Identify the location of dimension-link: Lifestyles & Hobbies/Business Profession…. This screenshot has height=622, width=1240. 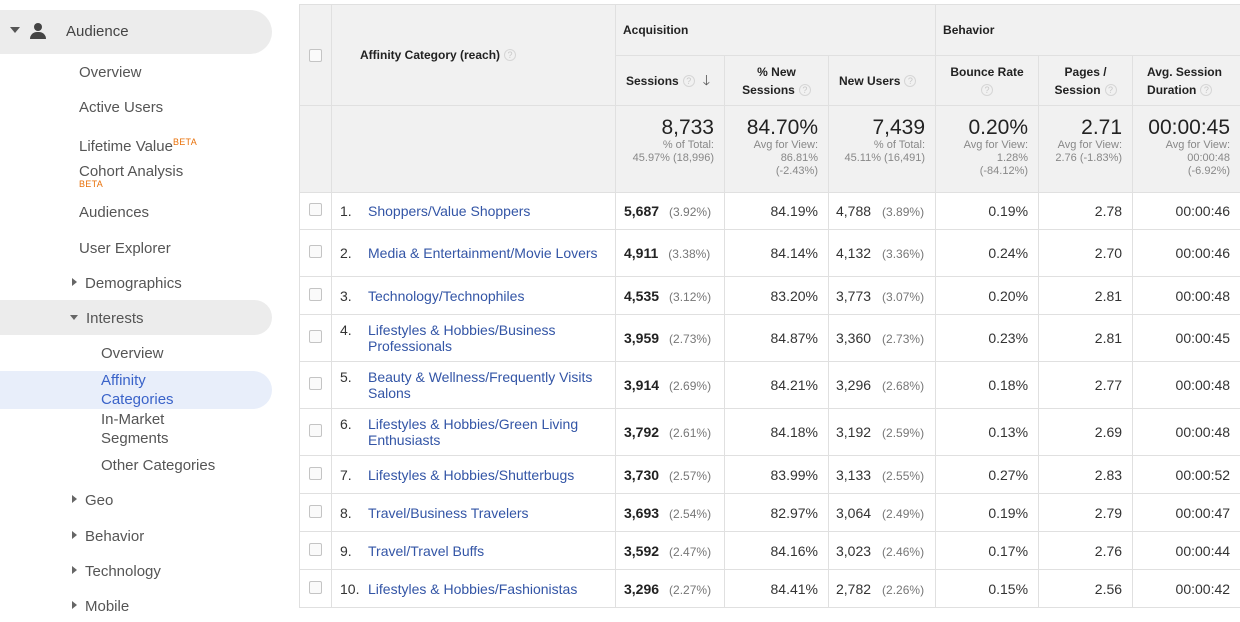
(462, 338).